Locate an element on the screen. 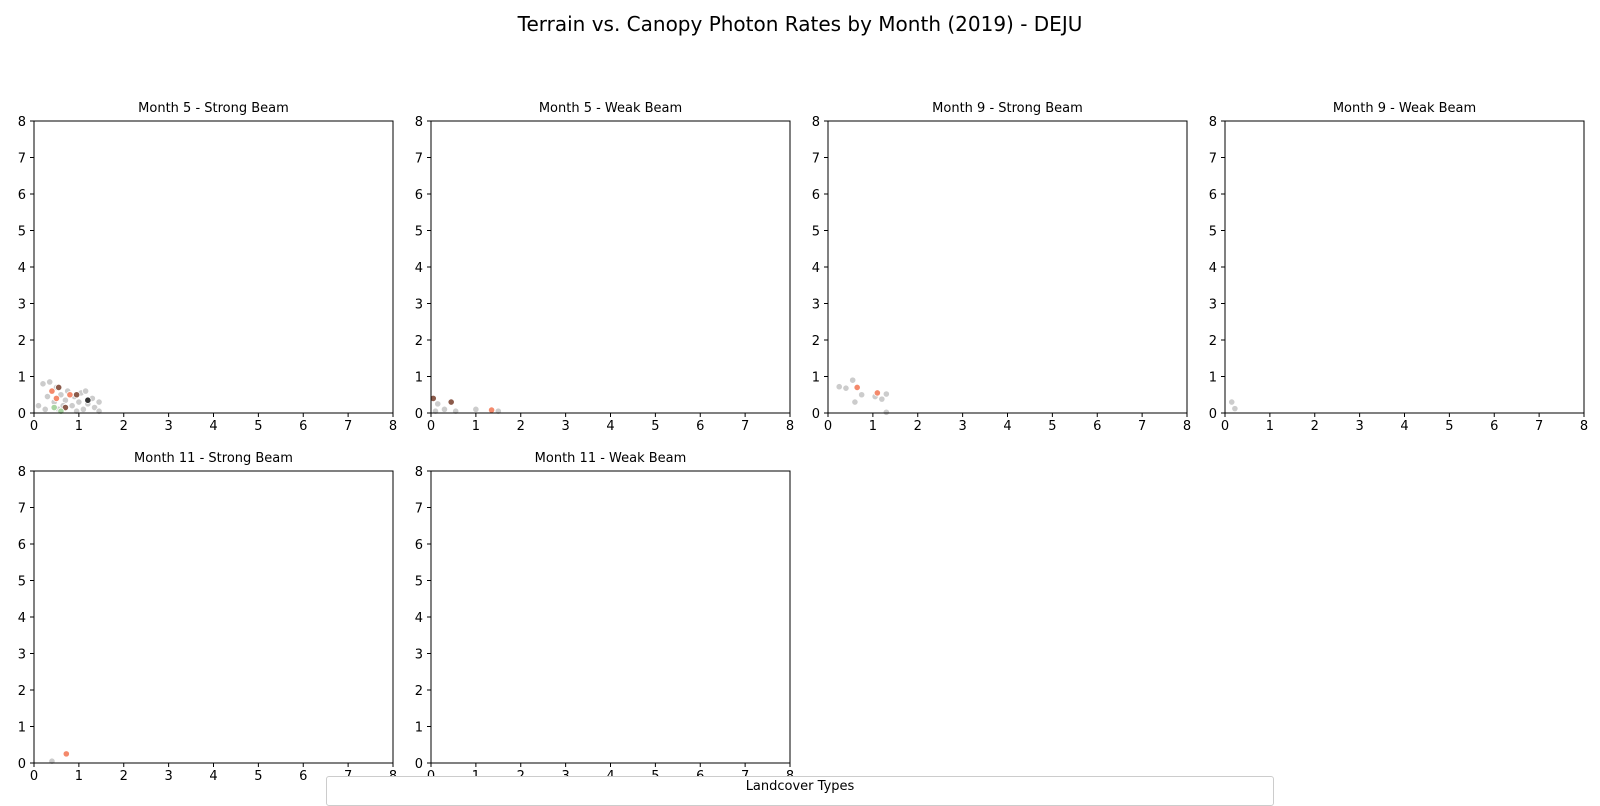 Image resolution: width=1600 pixels, height=806 pixels. x-tick-label: 2 is located at coordinates (521, 426).